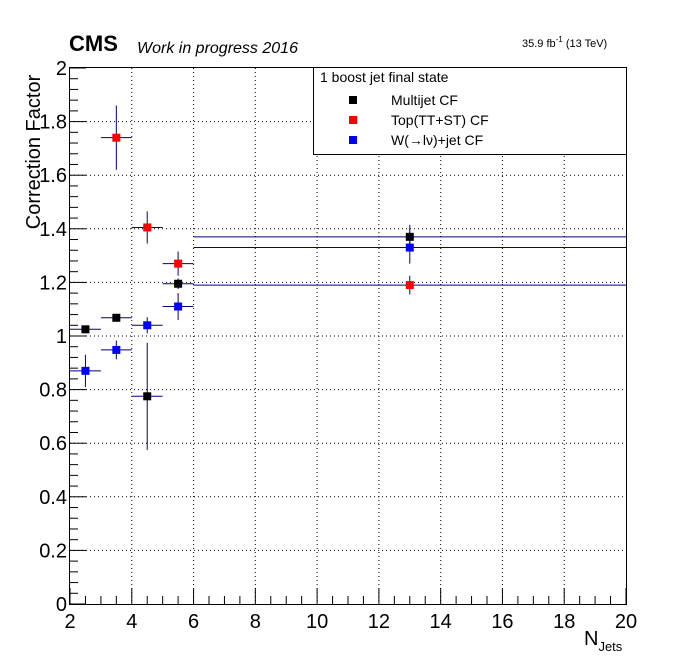 This screenshot has height=672, width=696. What do you see at coordinates (93, 43) in the screenshot?
I see `experiment-label: CMS` at bounding box center [93, 43].